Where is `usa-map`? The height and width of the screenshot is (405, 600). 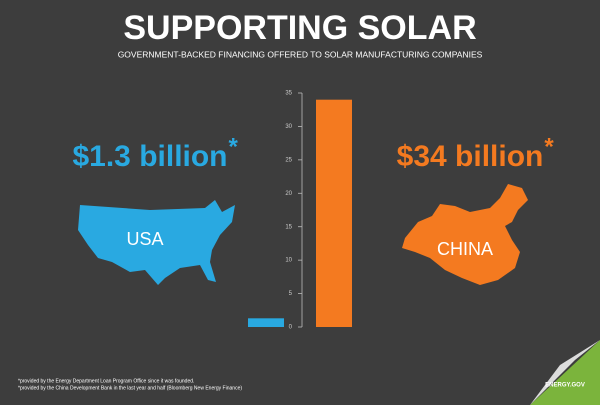
usa-map is located at coordinates (156, 242).